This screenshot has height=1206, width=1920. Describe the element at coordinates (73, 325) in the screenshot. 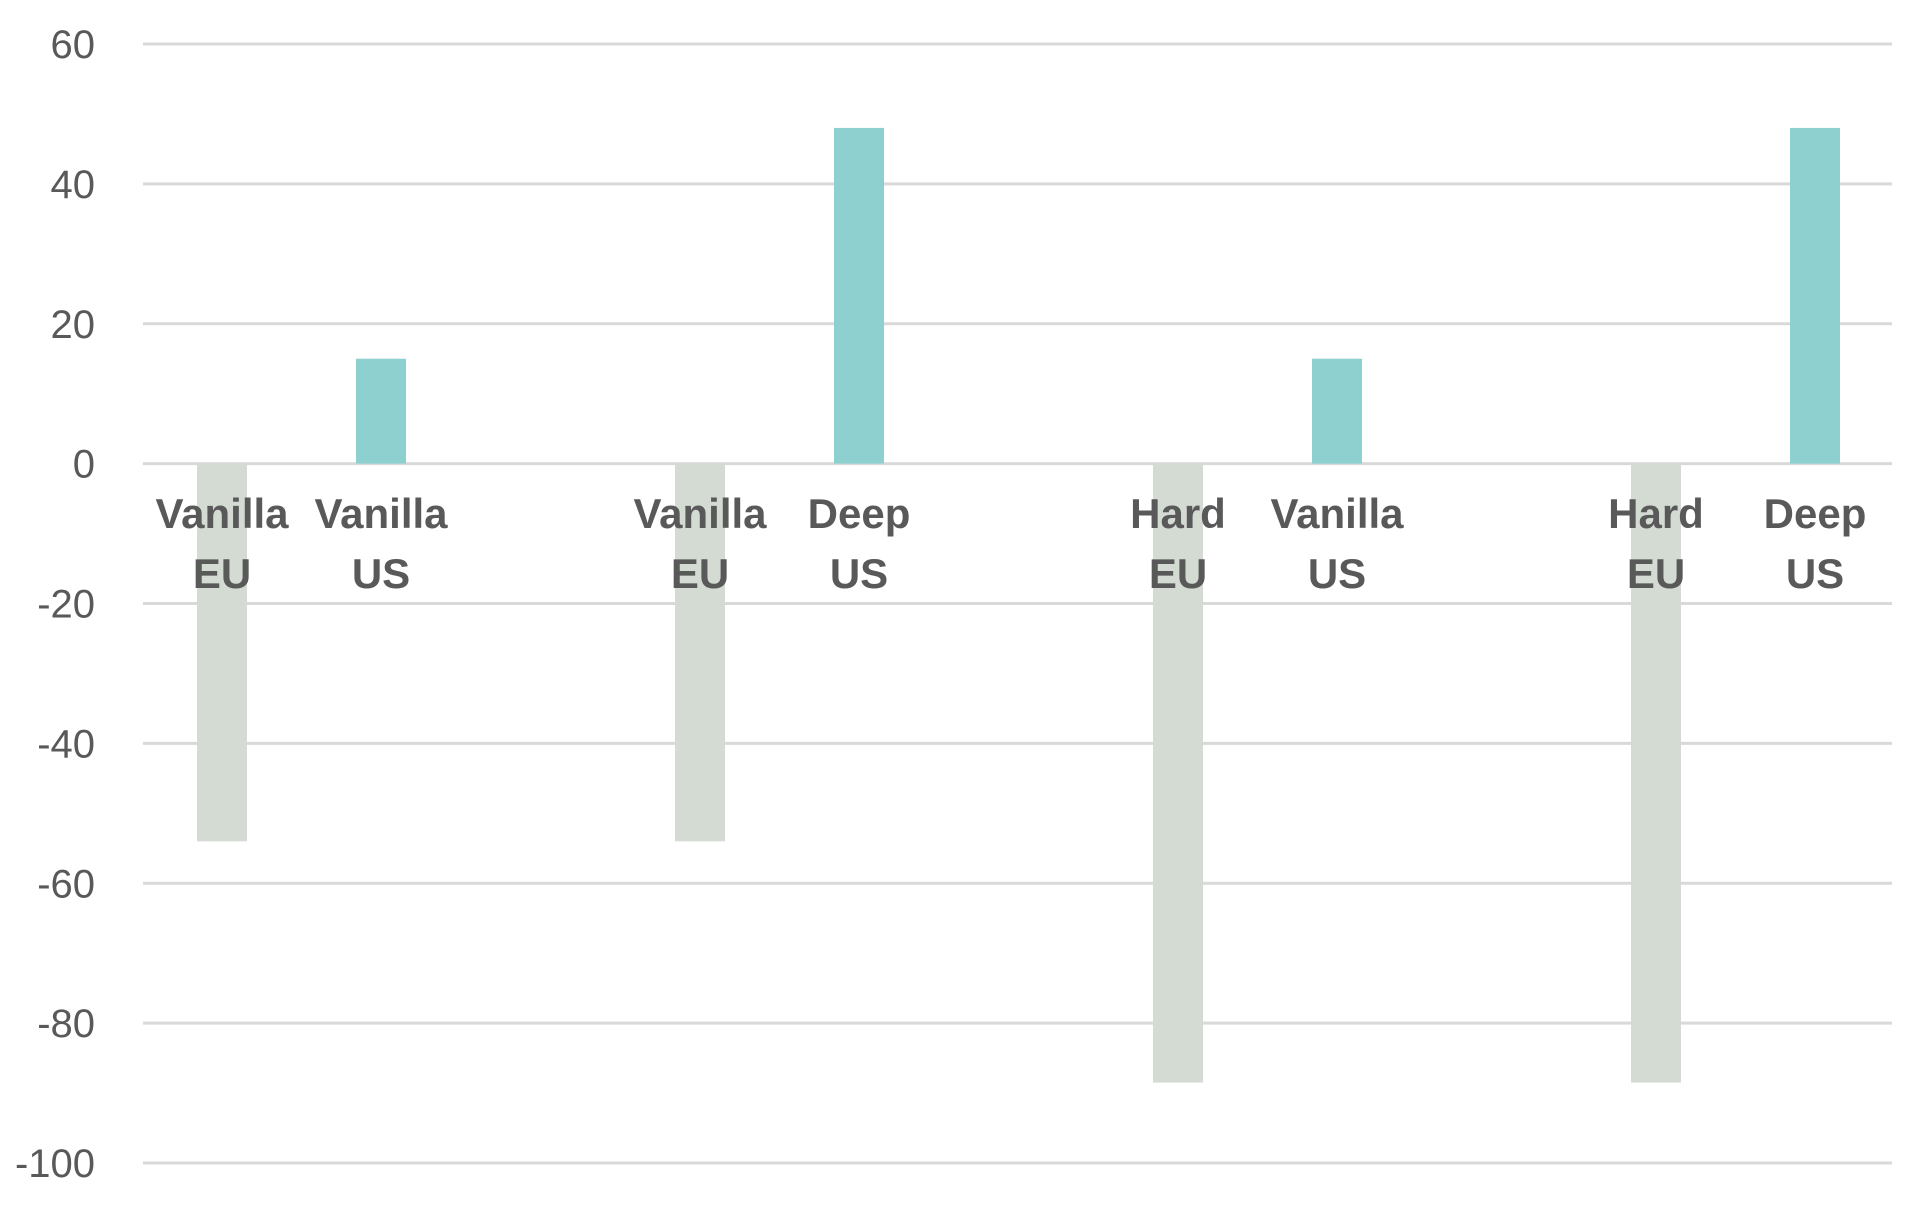

I see `y-tick-label: 20` at that location.